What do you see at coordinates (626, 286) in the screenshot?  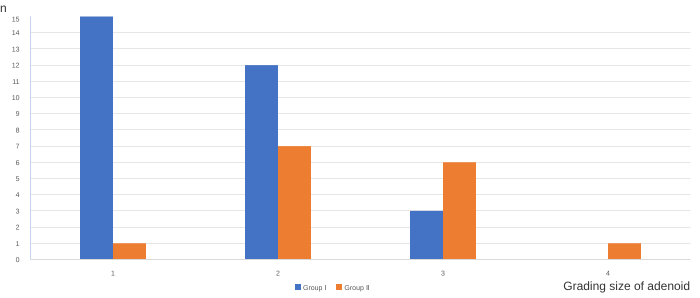 I see `x-axis-title: Grading size of adenoid` at bounding box center [626, 286].